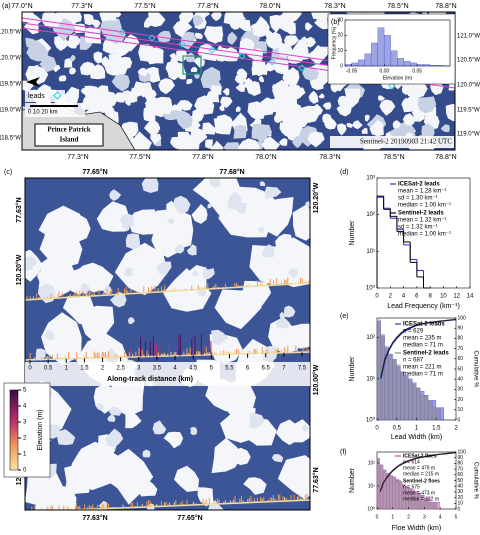  What do you see at coordinates (6, 6) in the screenshot?
I see `panel-label: (a)` at bounding box center [6, 6].